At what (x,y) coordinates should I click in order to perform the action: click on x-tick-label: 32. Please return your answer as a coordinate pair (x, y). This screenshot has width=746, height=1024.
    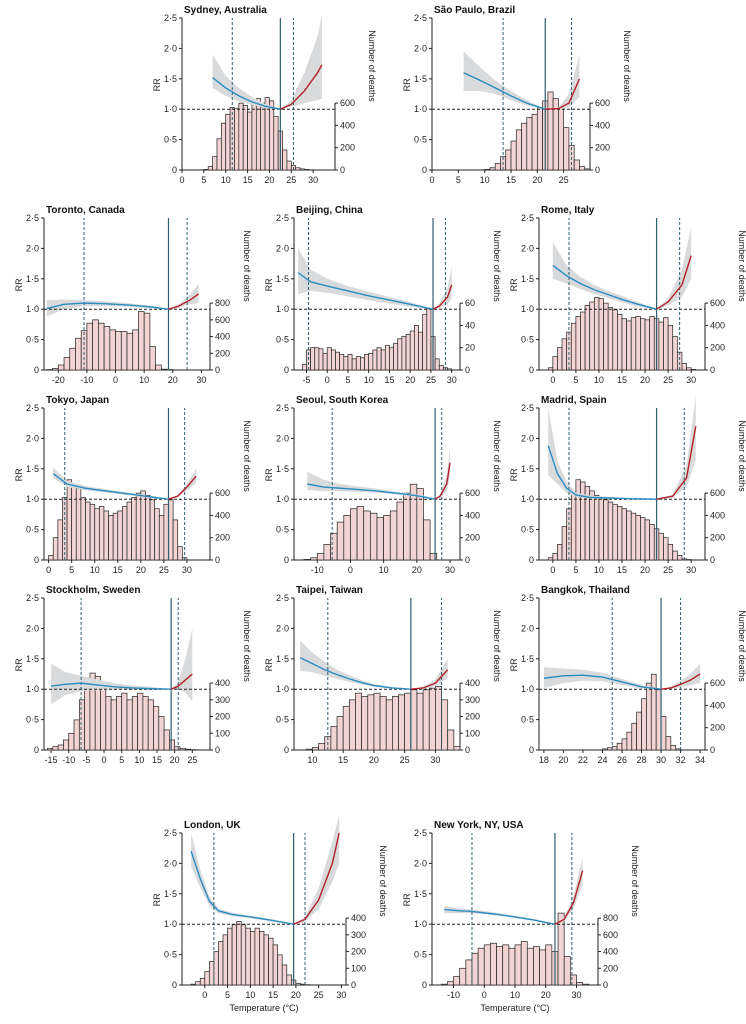
    Looking at the image, I should click on (681, 760).